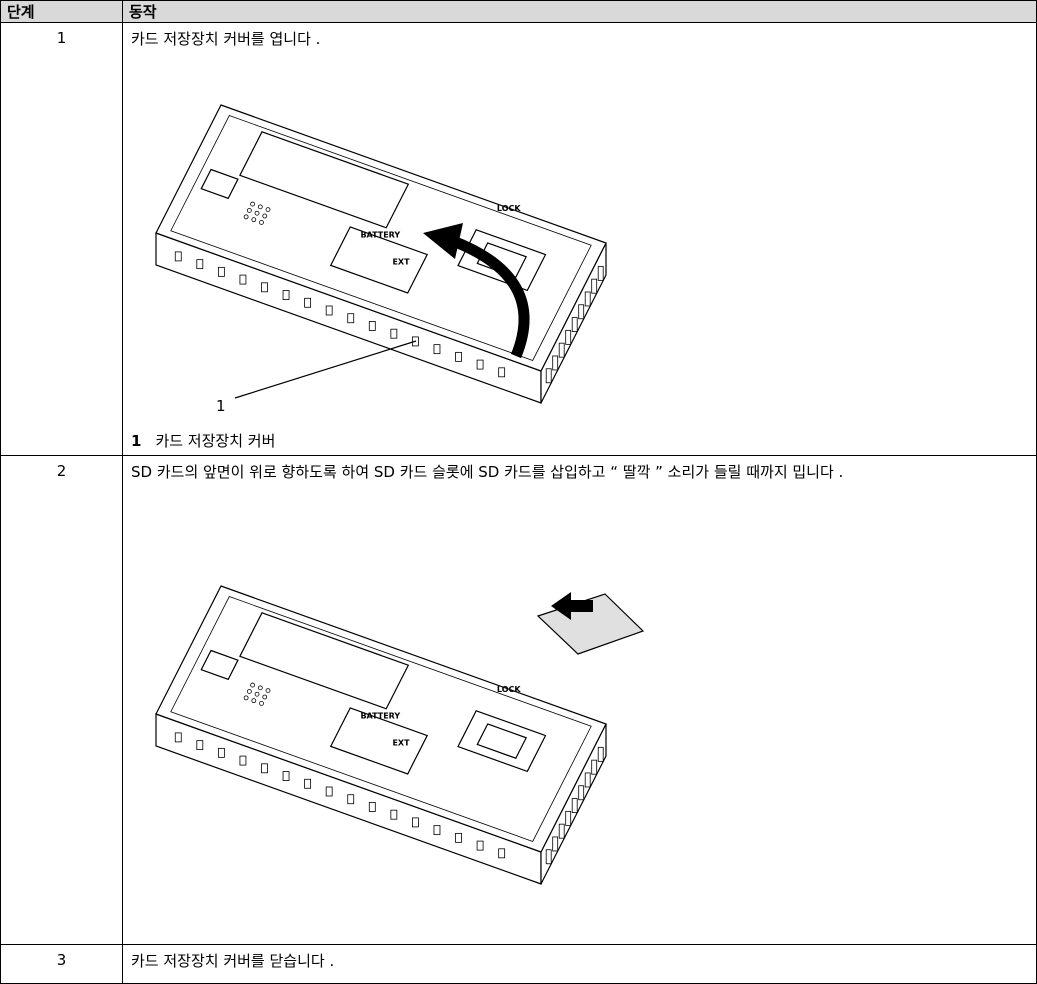  I want to click on legend-text: 카드 저장장치 커버, so click(215, 441).